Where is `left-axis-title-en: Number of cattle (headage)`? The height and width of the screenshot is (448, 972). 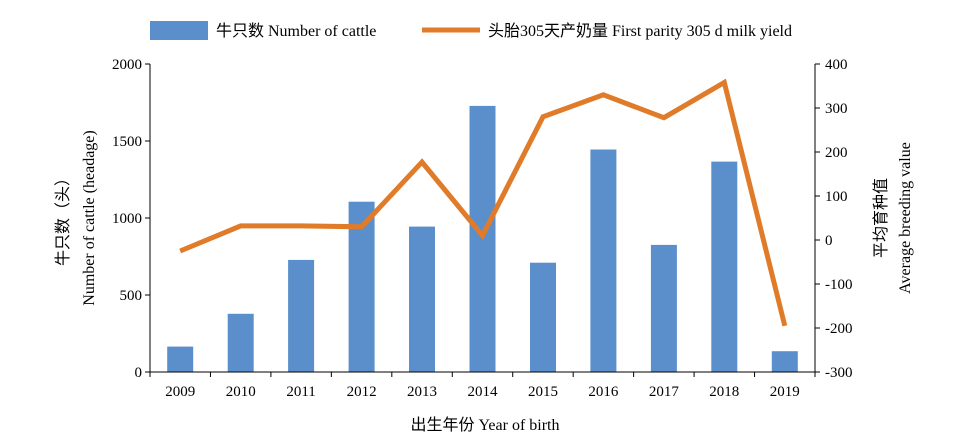
left-axis-title-en: Number of cattle (headage) is located at coordinates (89, 217).